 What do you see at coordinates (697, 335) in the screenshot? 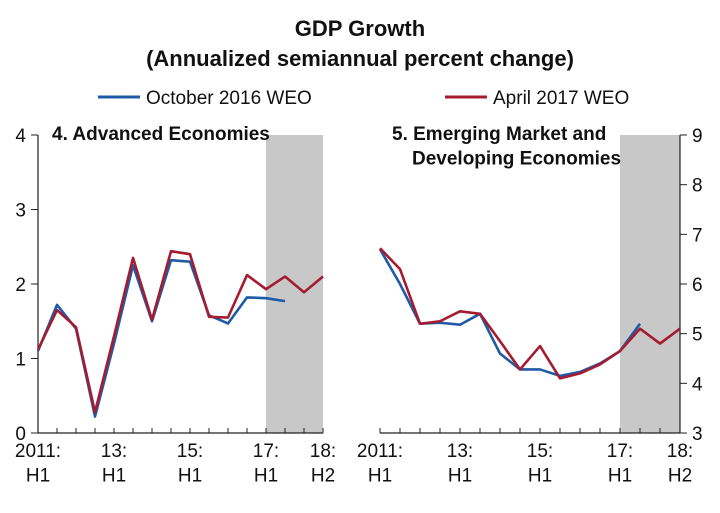
I see `y-tick-label: 5` at bounding box center [697, 335].